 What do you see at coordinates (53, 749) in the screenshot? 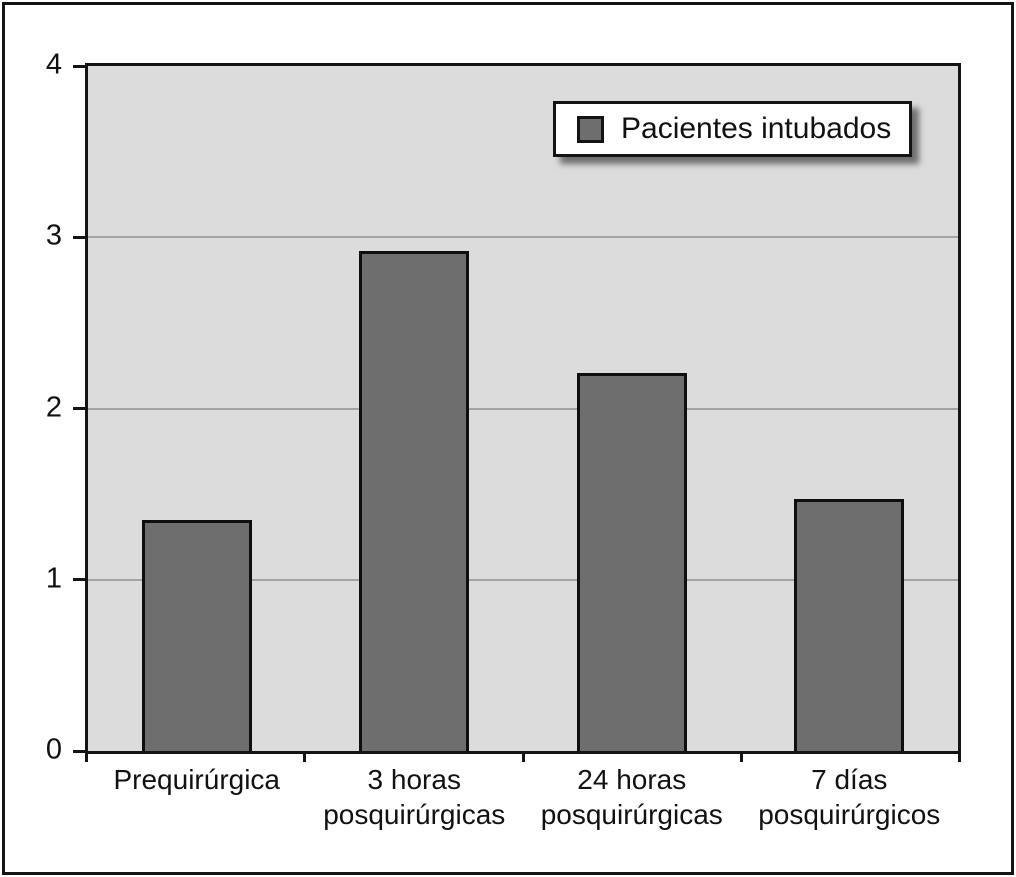
I see `y-tick-label-0: 0` at bounding box center [53, 749].